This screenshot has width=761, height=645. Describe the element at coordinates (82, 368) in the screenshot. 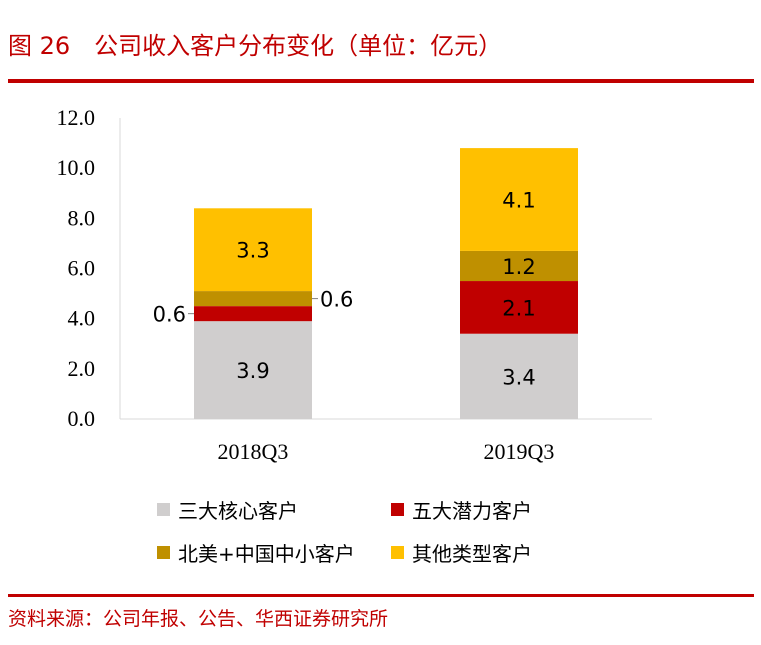

I see `y-tick-label: 2.0` at that location.